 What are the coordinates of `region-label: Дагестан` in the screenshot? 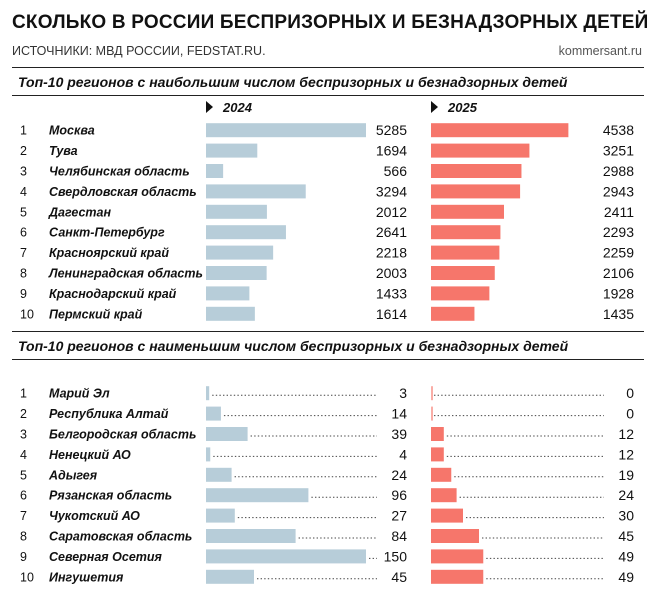 It's located at (79, 212).